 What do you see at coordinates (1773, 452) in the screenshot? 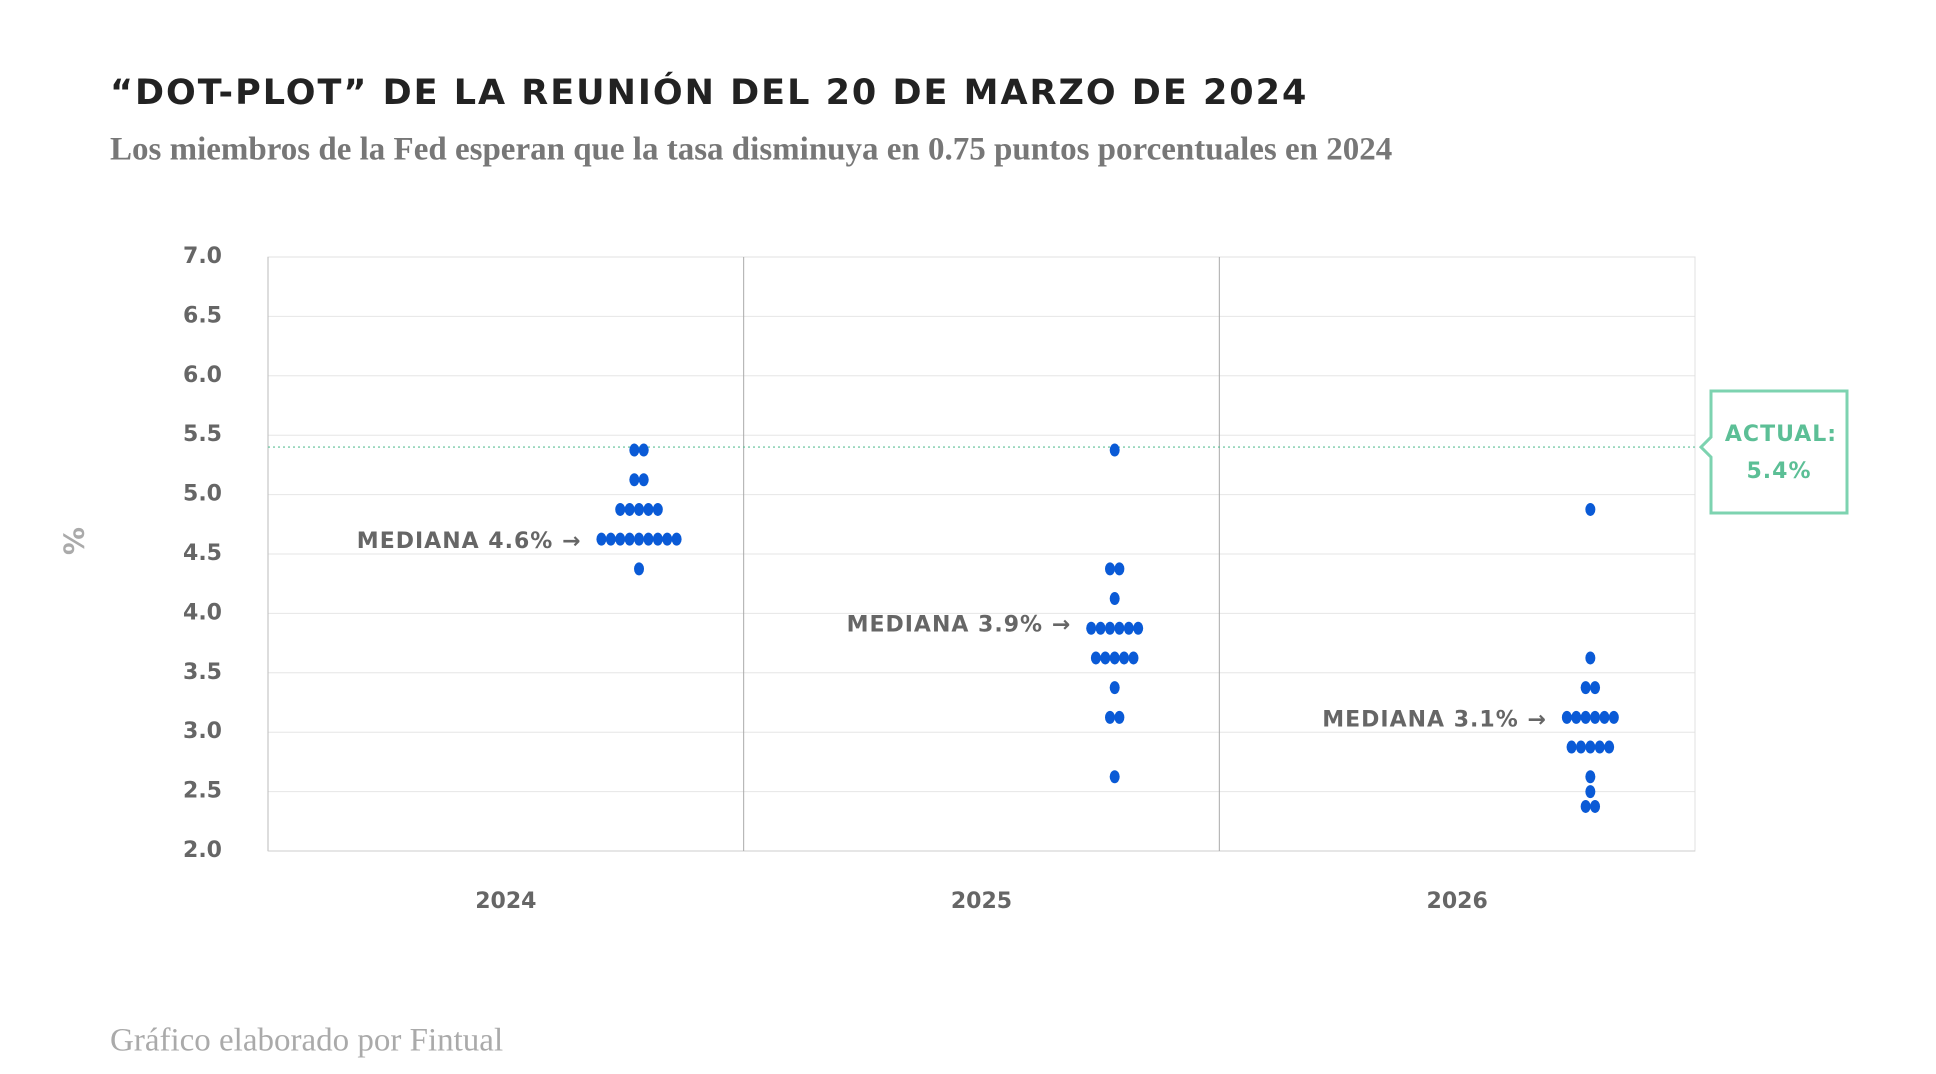
I see `reference-box` at bounding box center [1773, 452].